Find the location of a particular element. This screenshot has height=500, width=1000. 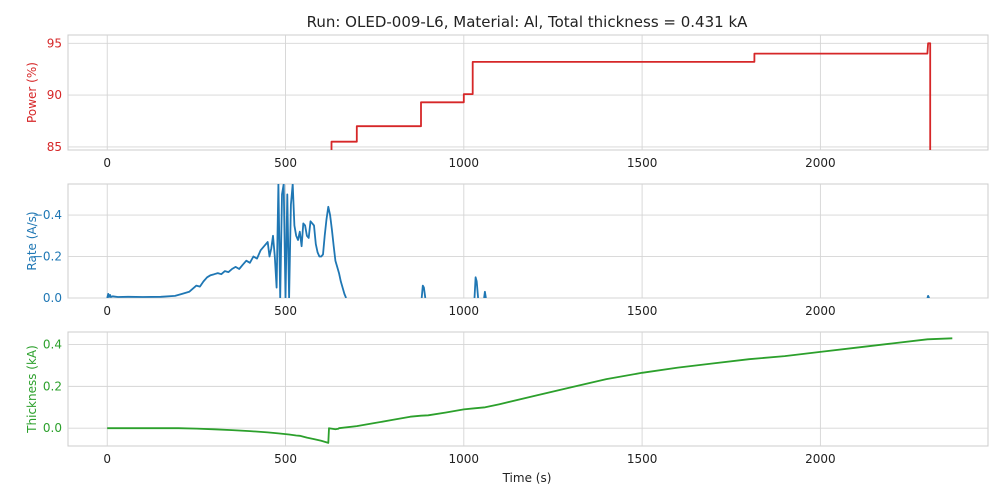

thickness-x-tick-label: 1000 is located at coordinates (464, 459).